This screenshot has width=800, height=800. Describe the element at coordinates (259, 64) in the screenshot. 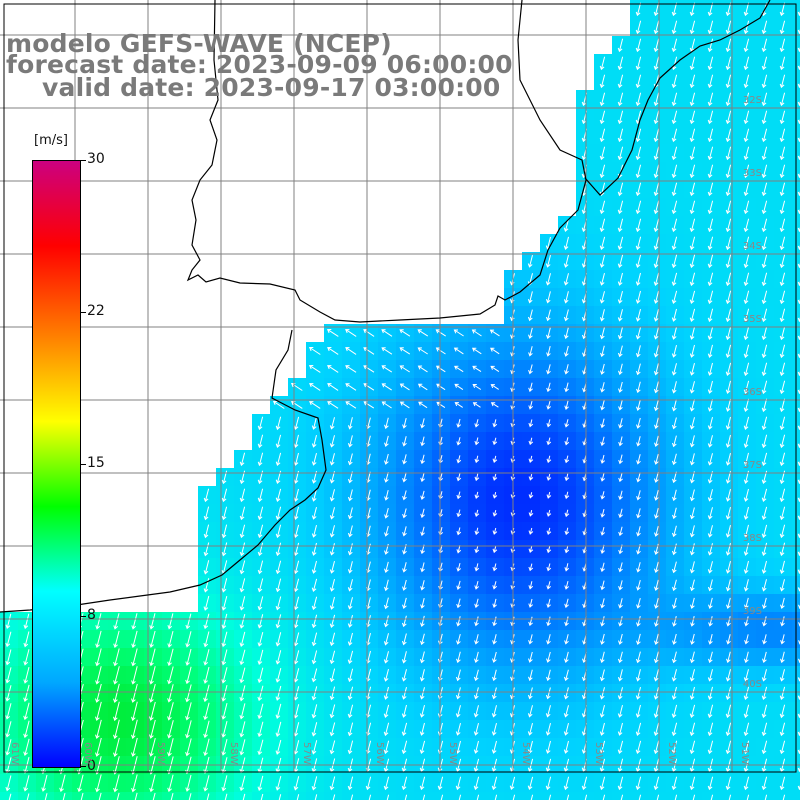

I see `forecast-date: forecast date: 2023-09-09 06:00:00` at that location.